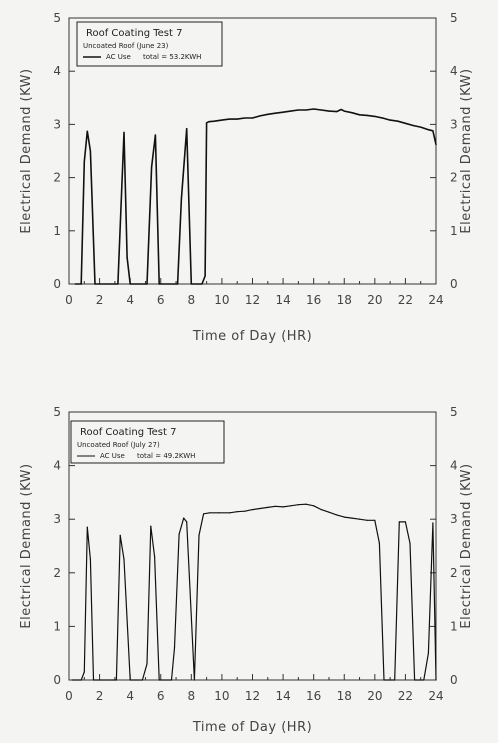 The width and height of the screenshot is (498, 743). Describe the element at coordinates (57, 519) in the screenshot. I see `y-tick-label-left: 3` at that location.